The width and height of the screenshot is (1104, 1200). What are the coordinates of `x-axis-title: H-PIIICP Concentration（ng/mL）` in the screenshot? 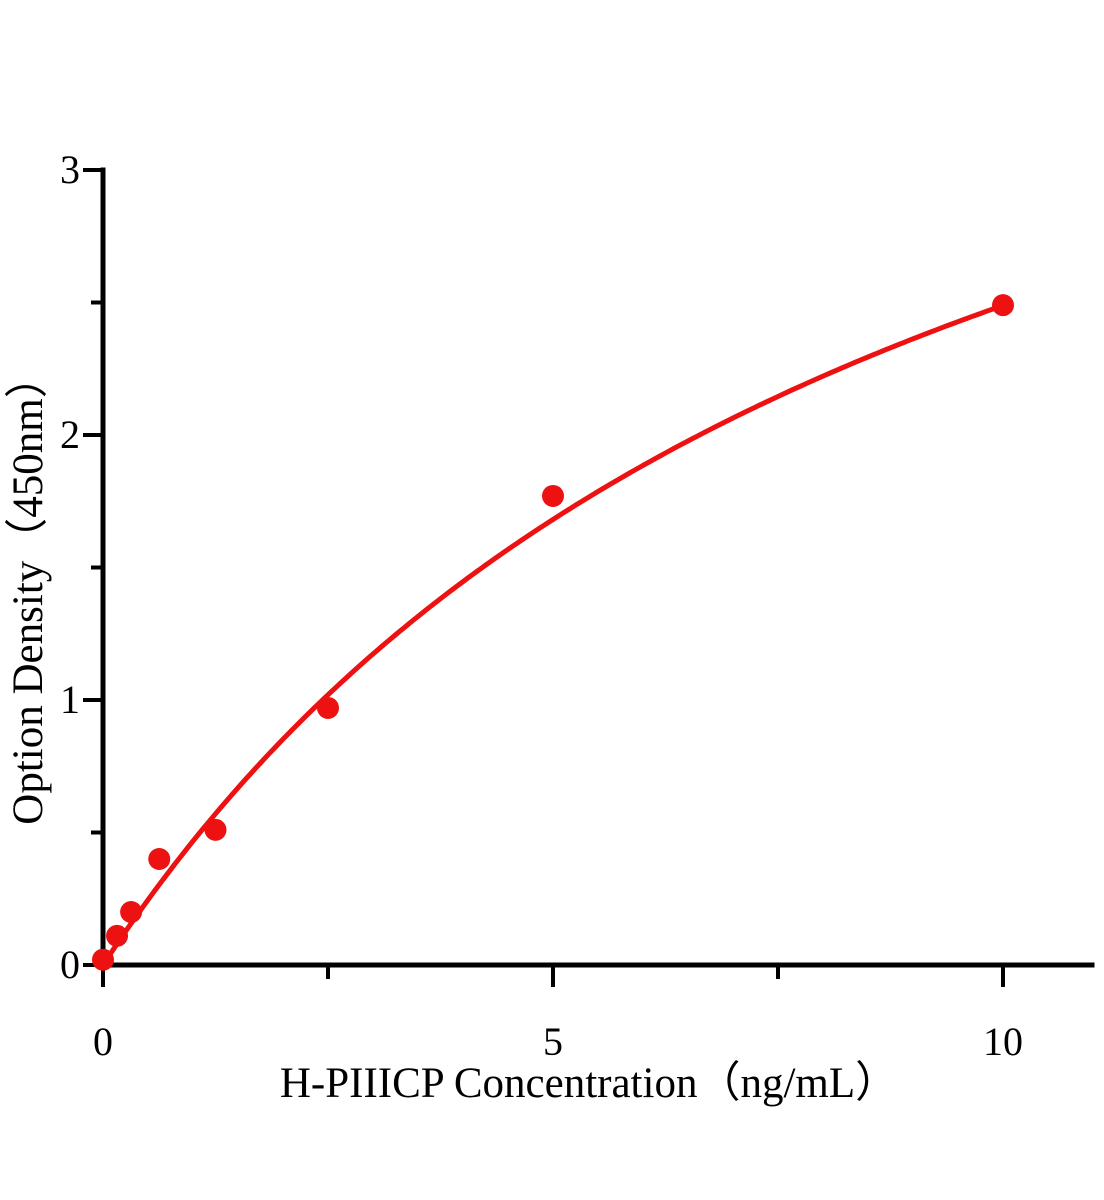 It's located at (589, 1083).